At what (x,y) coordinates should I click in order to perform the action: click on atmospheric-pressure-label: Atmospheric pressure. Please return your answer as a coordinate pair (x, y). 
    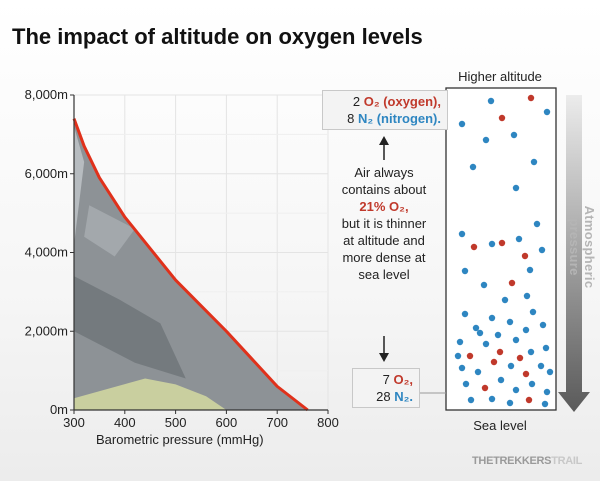
    Looking at the image, I should click on (582, 247).